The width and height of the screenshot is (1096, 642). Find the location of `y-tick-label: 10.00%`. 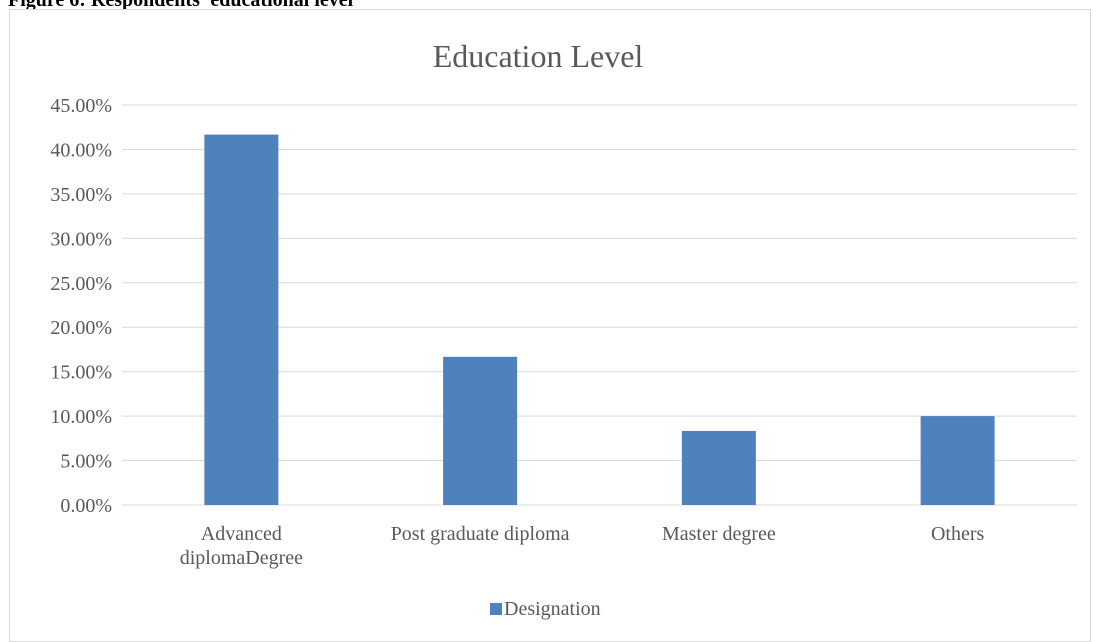

y-tick-label: 10.00% is located at coordinates (81, 417).